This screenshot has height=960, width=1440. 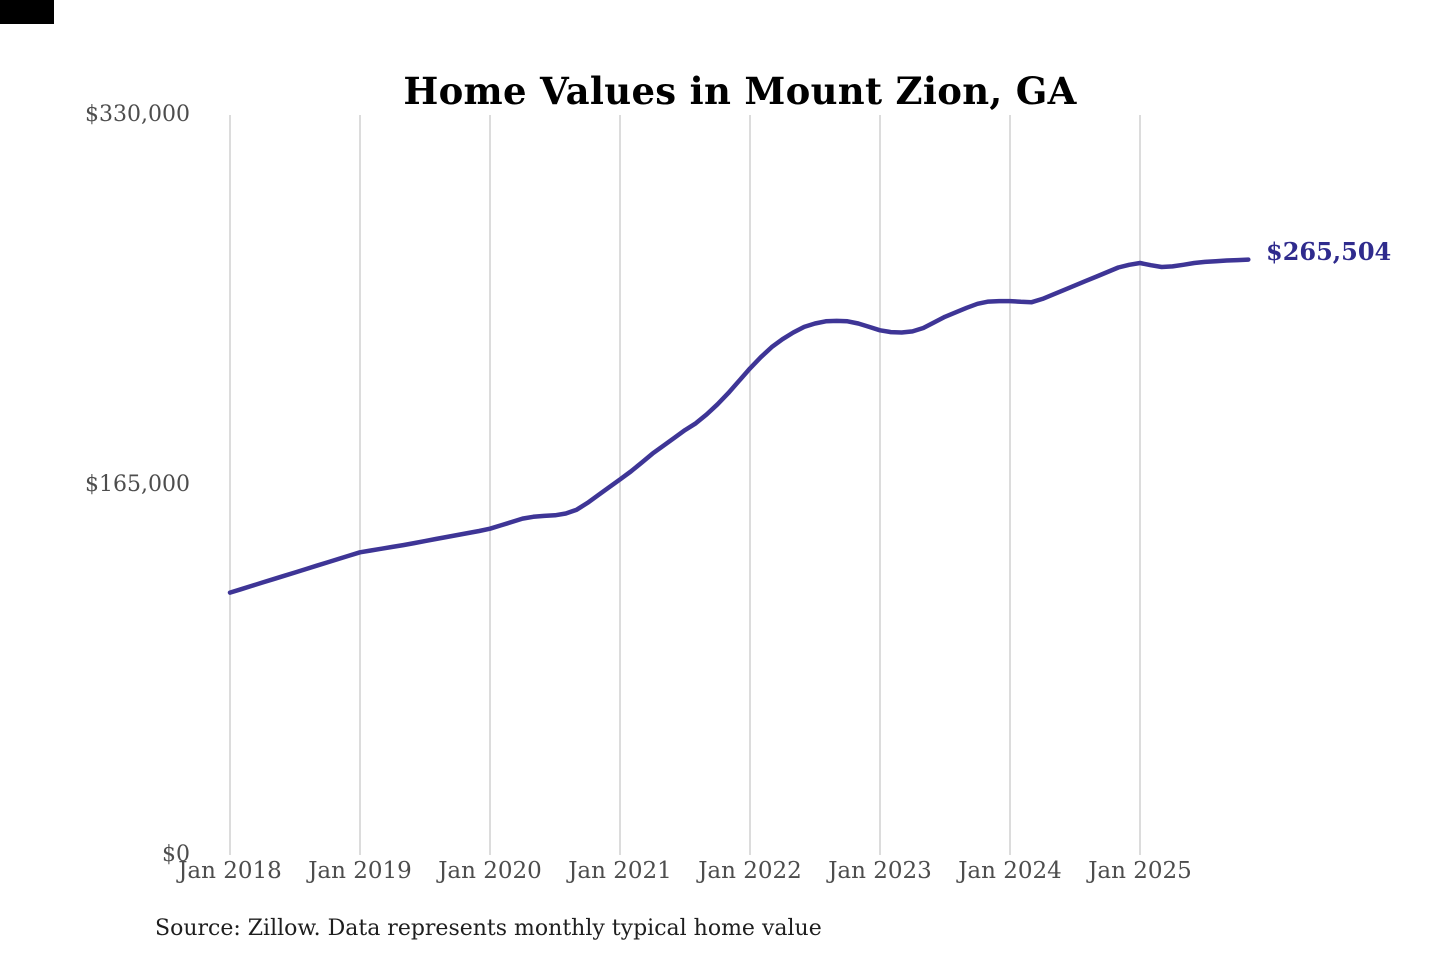 I want to click on x-tick-label: Jan 2018, so click(x=230, y=871).